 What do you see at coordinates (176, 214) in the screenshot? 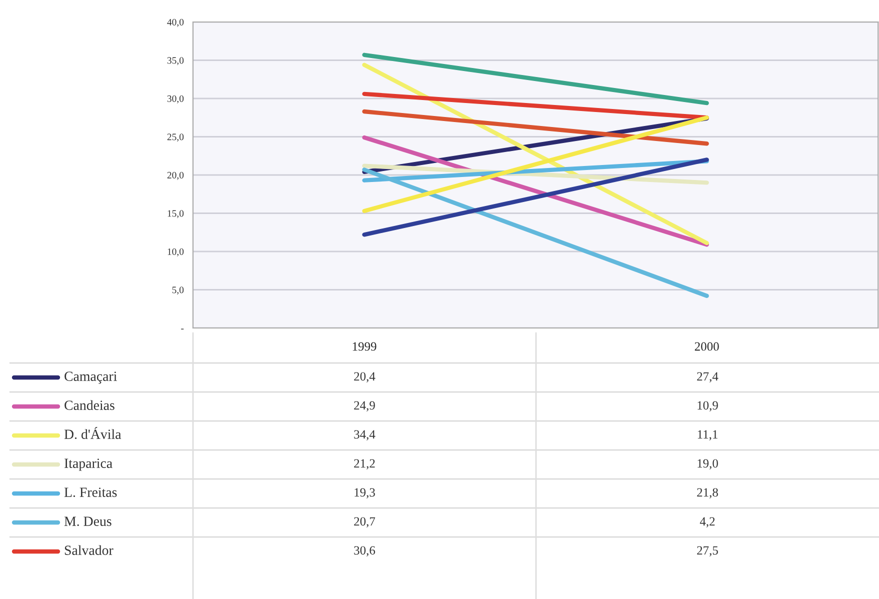
I see `y-tick-label: 15,0` at bounding box center [176, 214].